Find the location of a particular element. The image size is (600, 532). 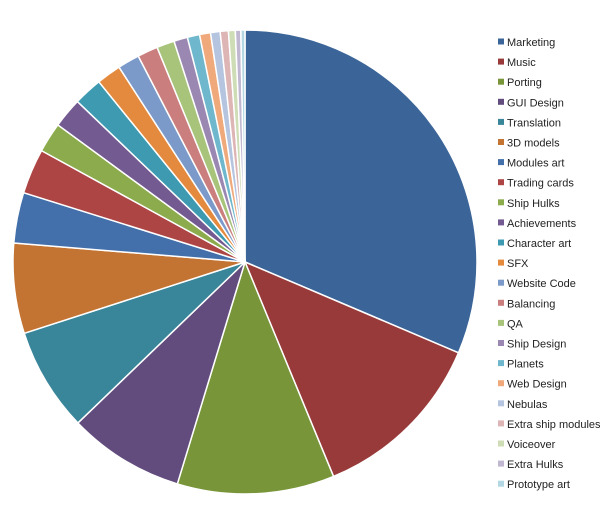

legend-item: Prototype art is located at coordinates (534, 485).